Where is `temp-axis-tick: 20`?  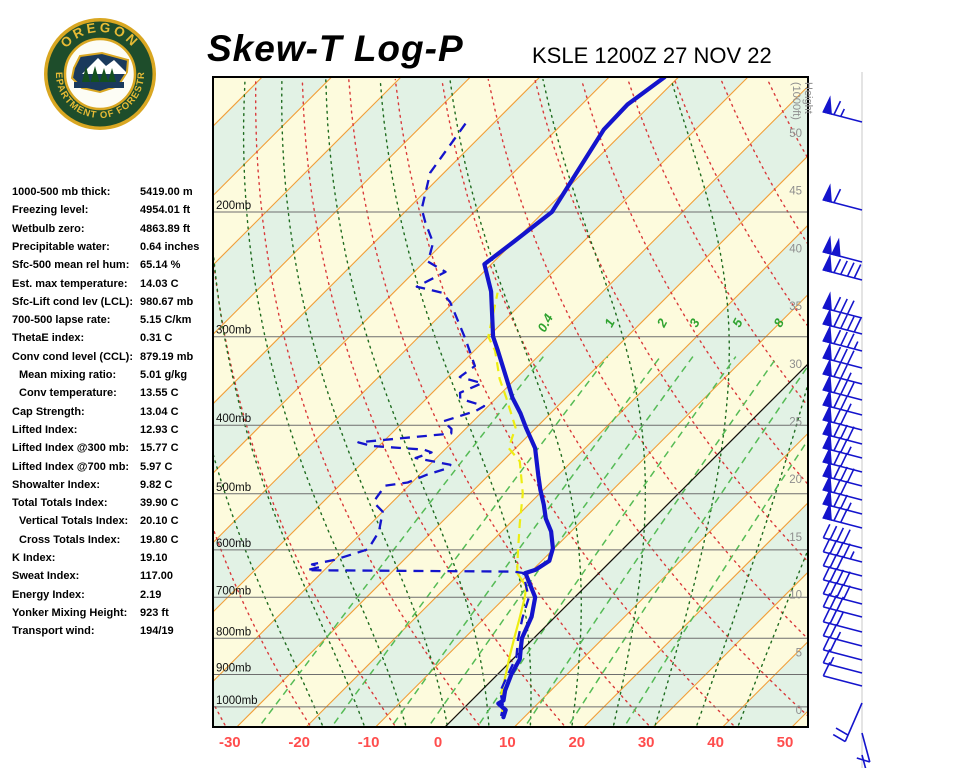
temp-axis-tick: 20 is located at coordinates (576, 742).